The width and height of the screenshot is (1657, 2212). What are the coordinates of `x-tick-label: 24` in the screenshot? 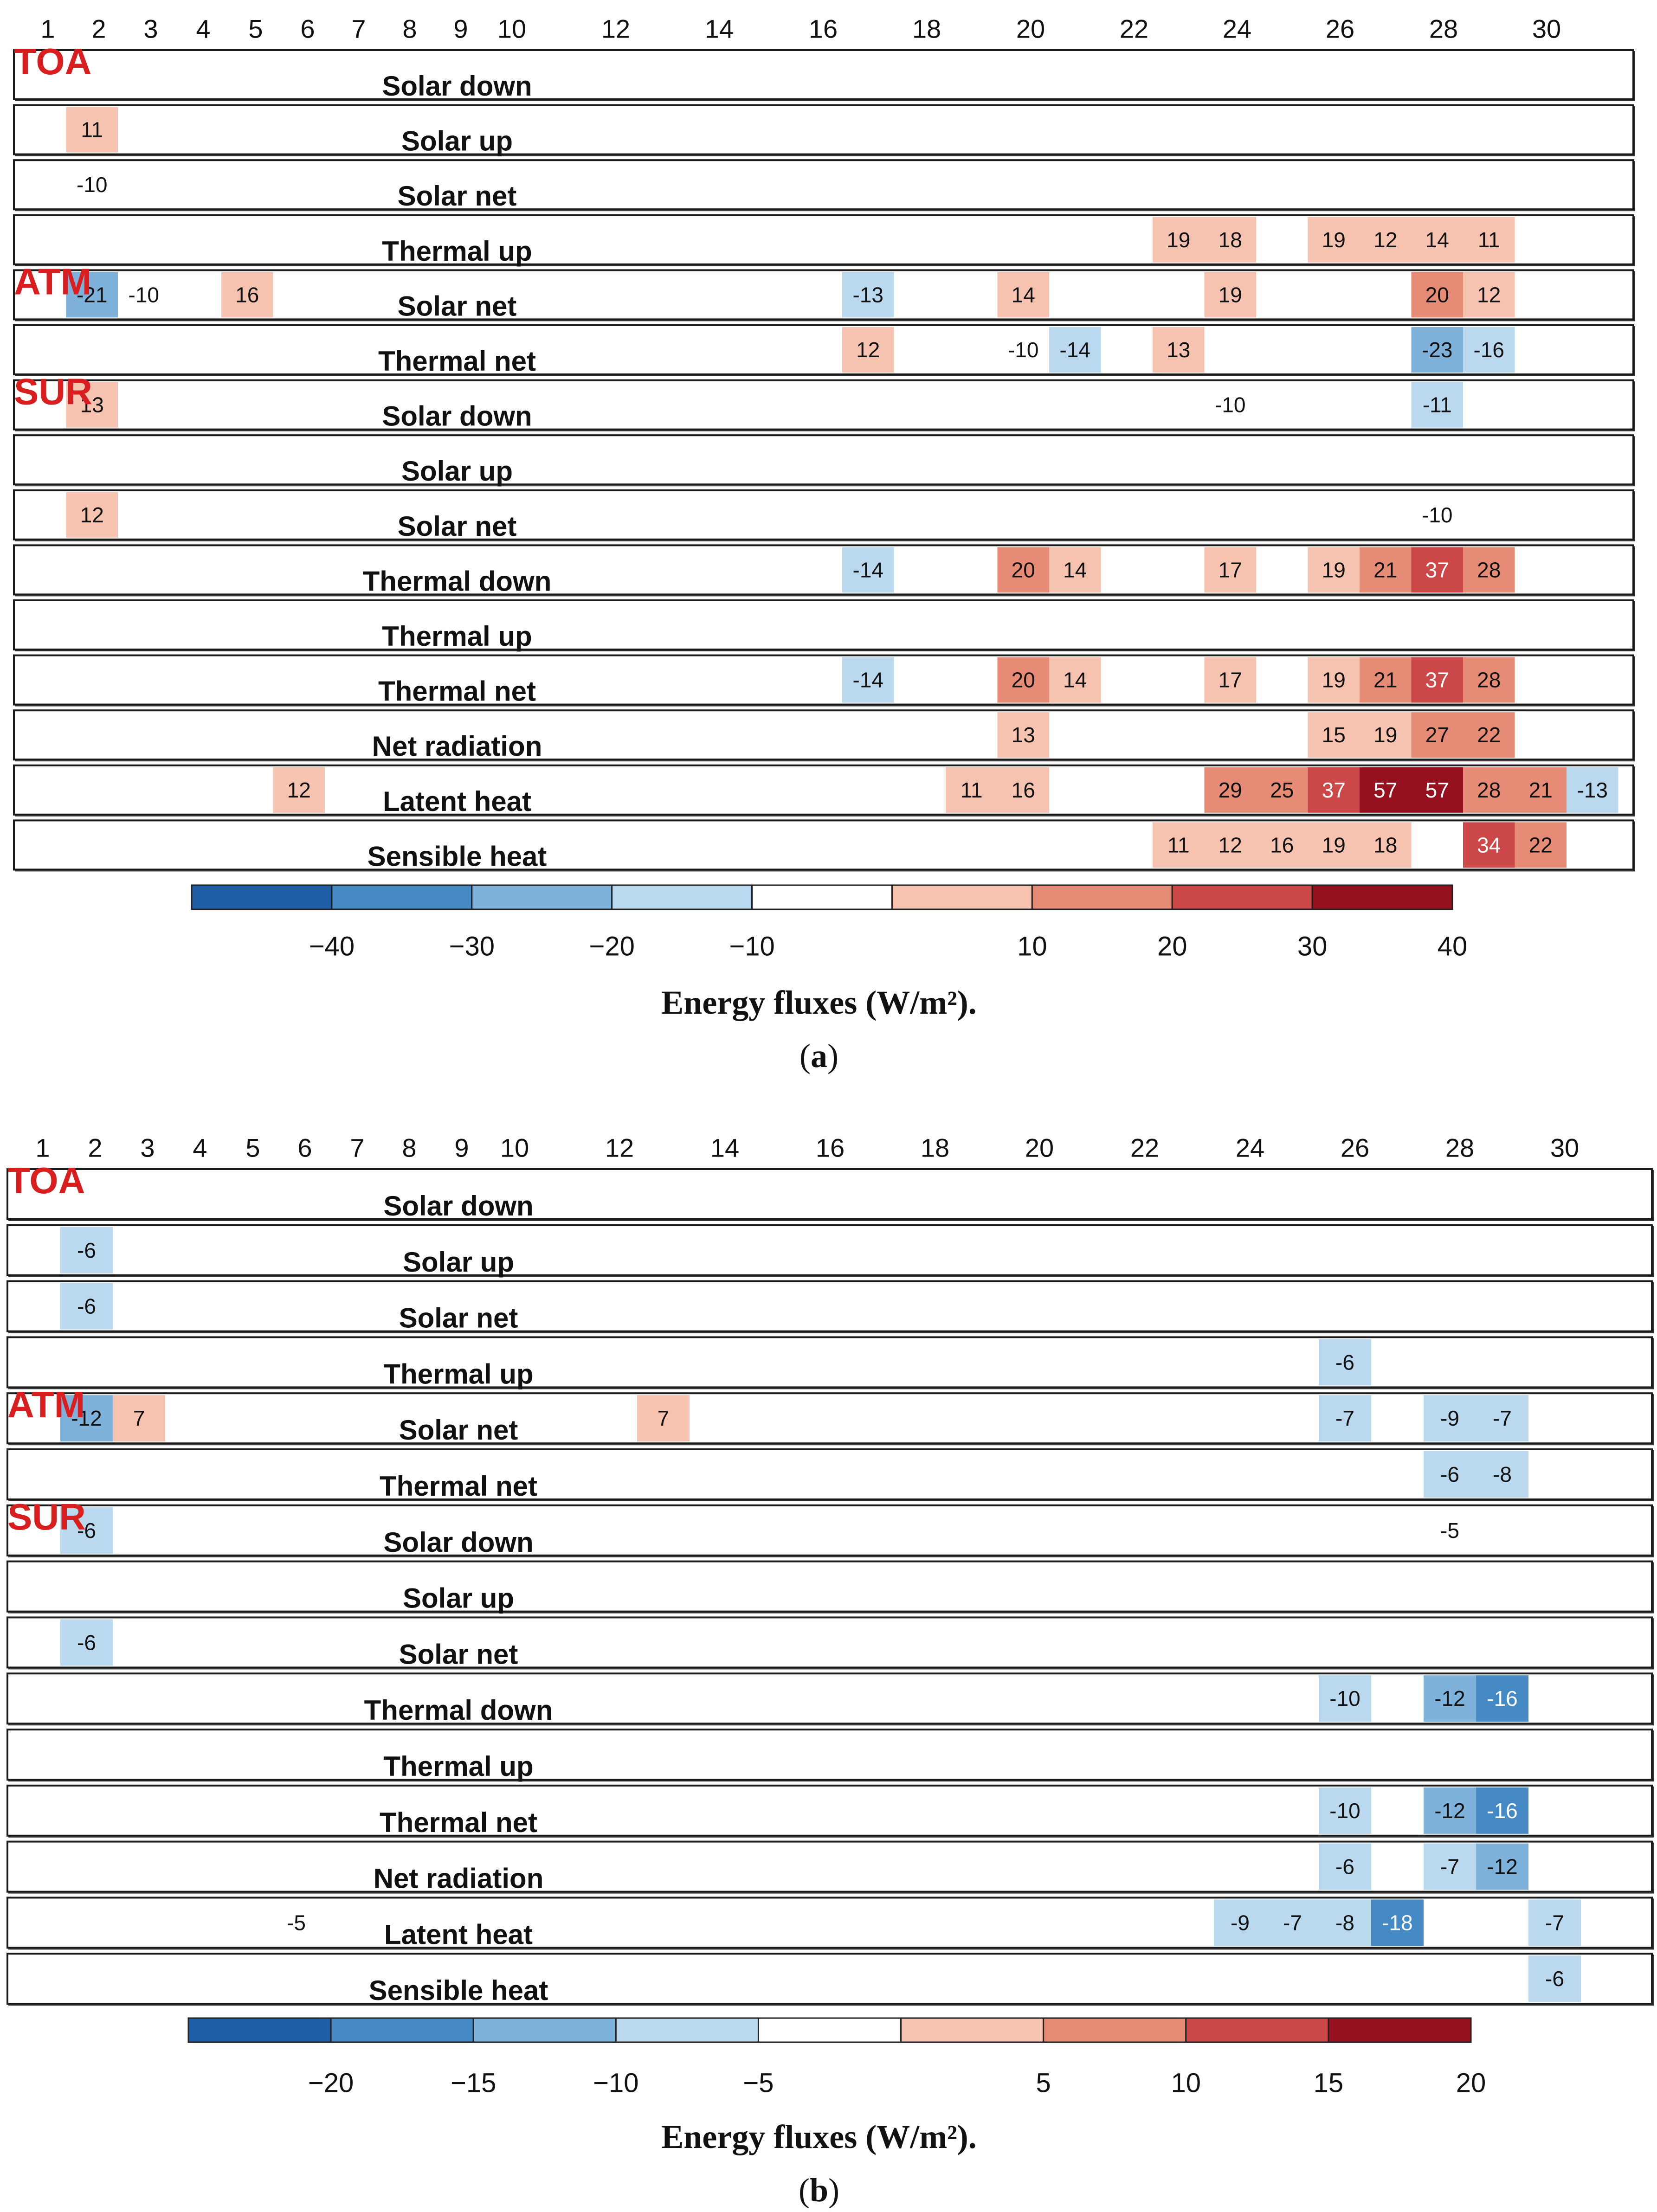 It's located at (1237, 29).